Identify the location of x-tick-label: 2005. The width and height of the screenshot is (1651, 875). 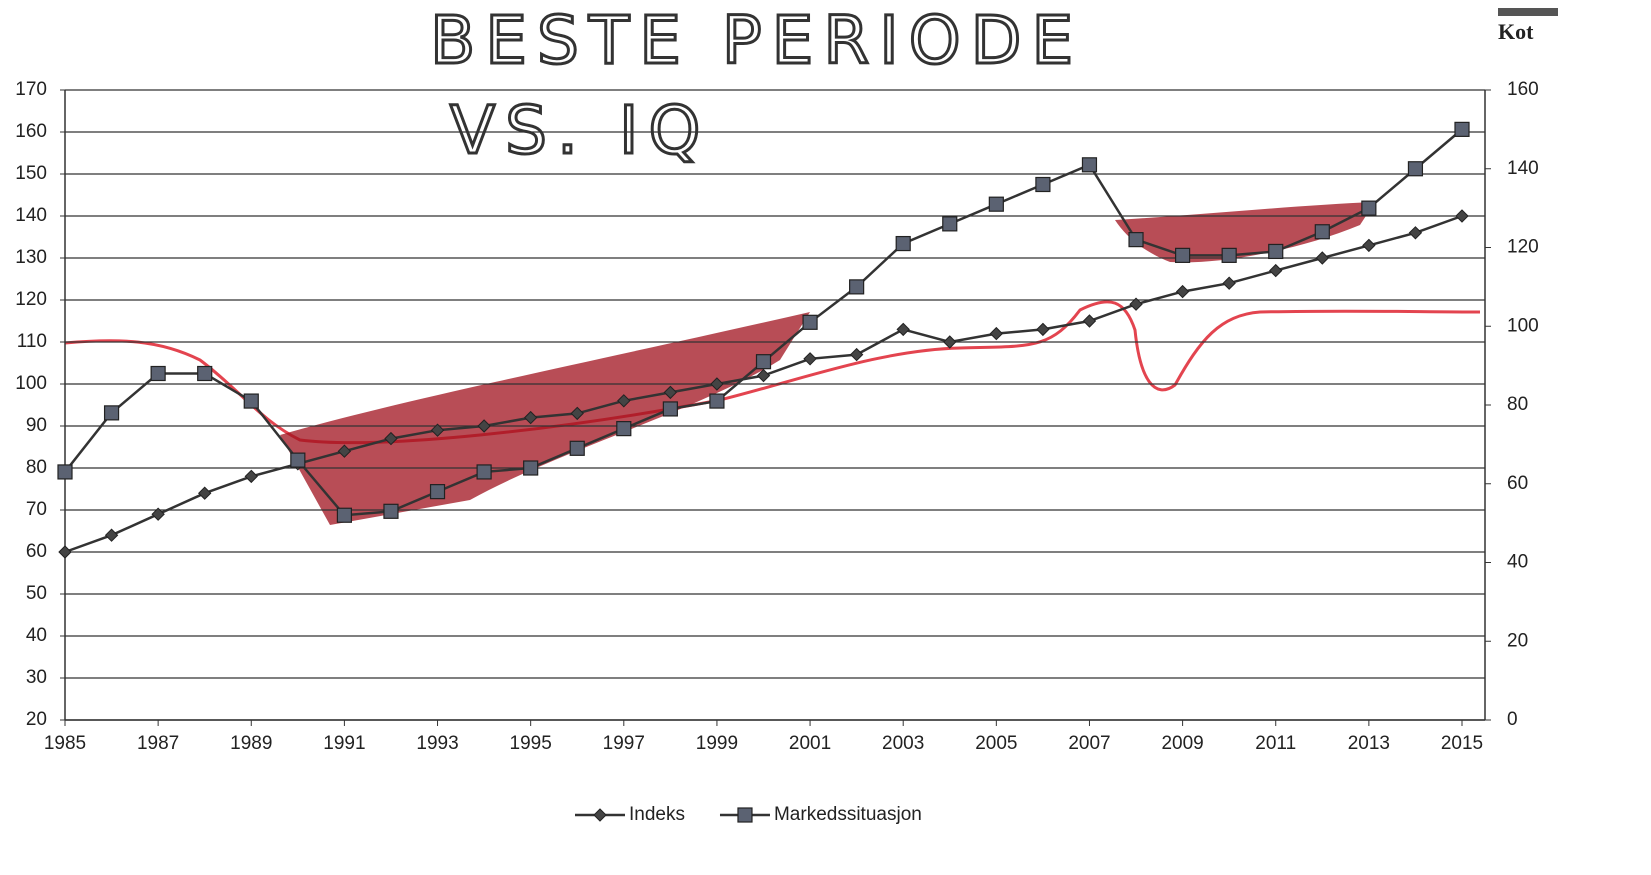
(996, 743).